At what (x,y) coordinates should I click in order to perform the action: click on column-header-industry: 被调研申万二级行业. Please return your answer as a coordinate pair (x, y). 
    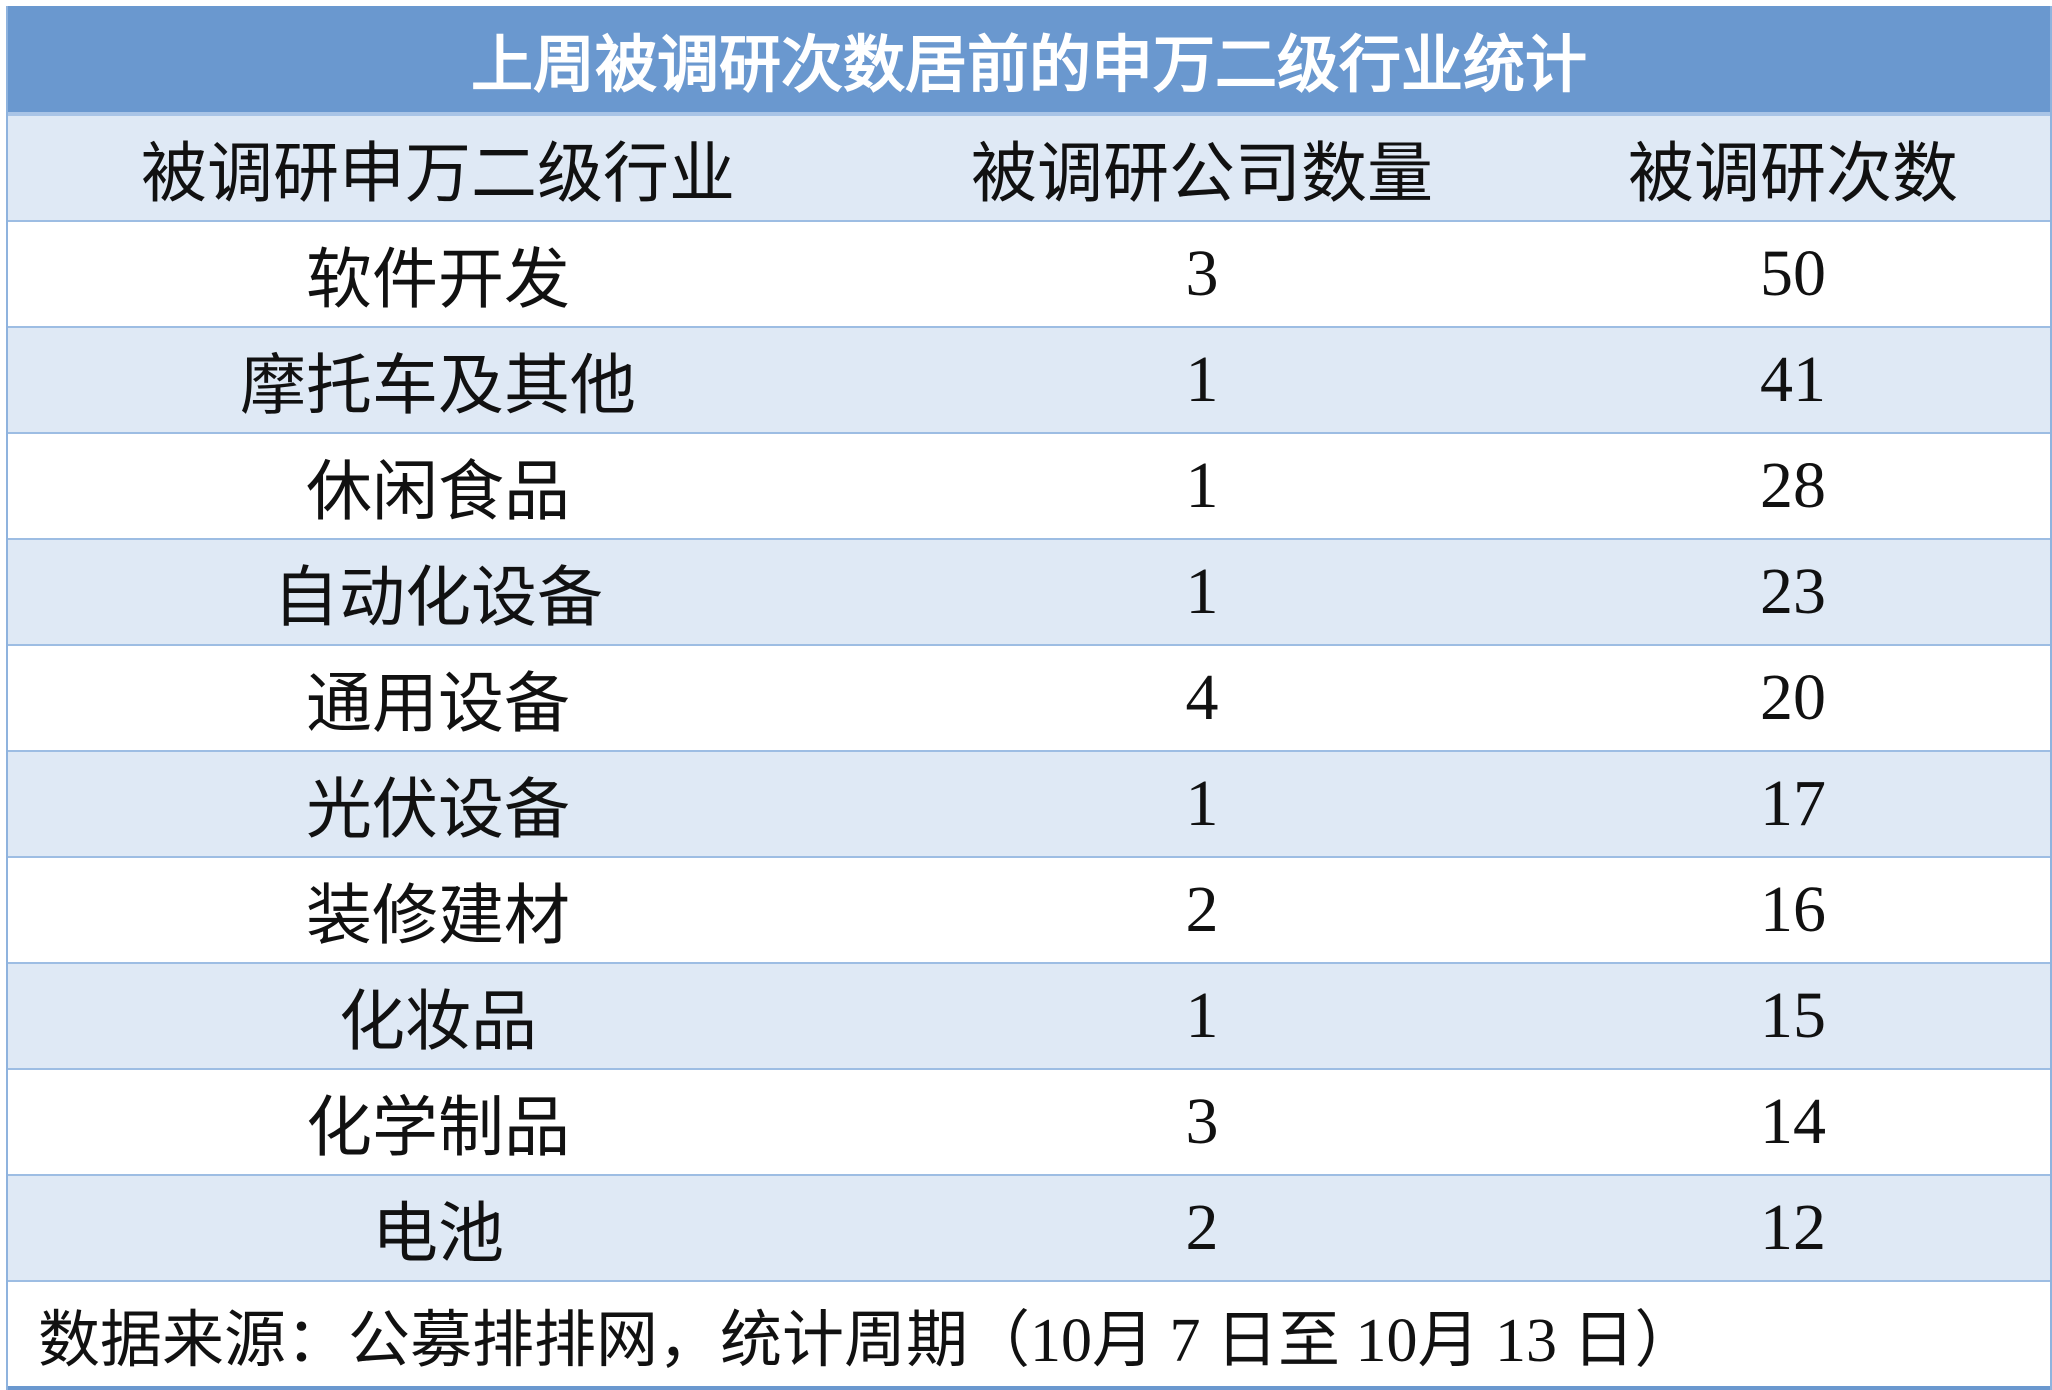
    Looking at the image, I should click on (438, 174).